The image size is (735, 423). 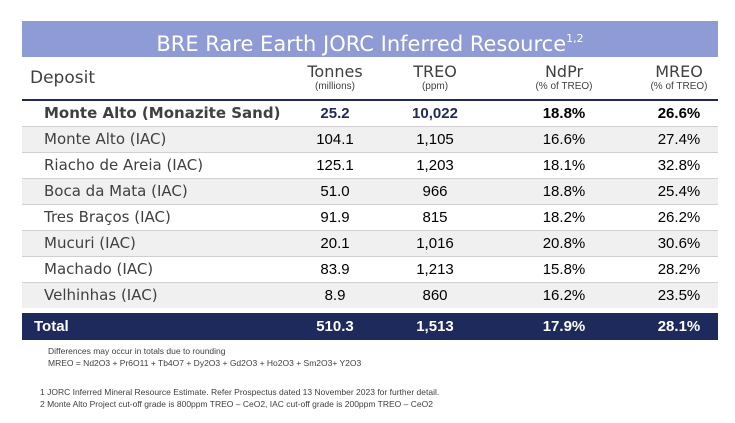 I want to click on tonnes-cell: 8.9, so click(x=335, y=295).